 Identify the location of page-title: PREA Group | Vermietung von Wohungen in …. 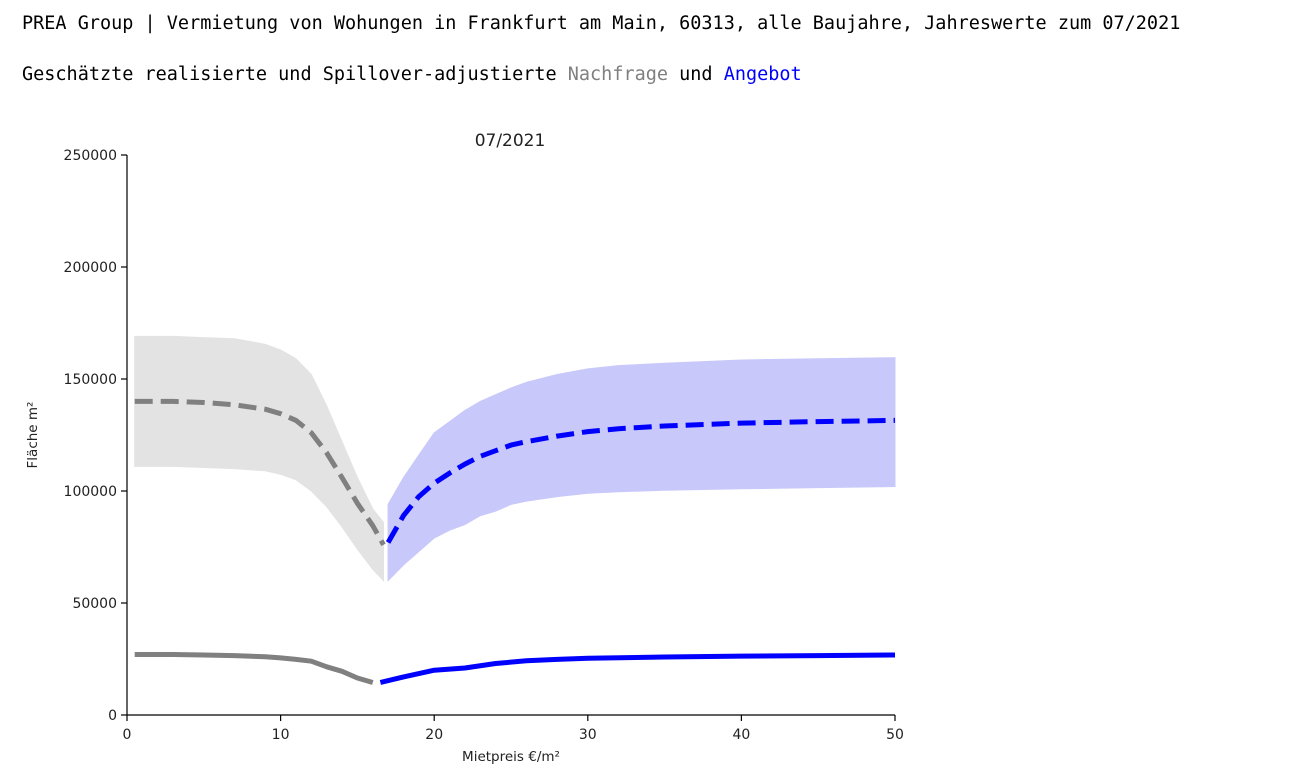
(601, 23).